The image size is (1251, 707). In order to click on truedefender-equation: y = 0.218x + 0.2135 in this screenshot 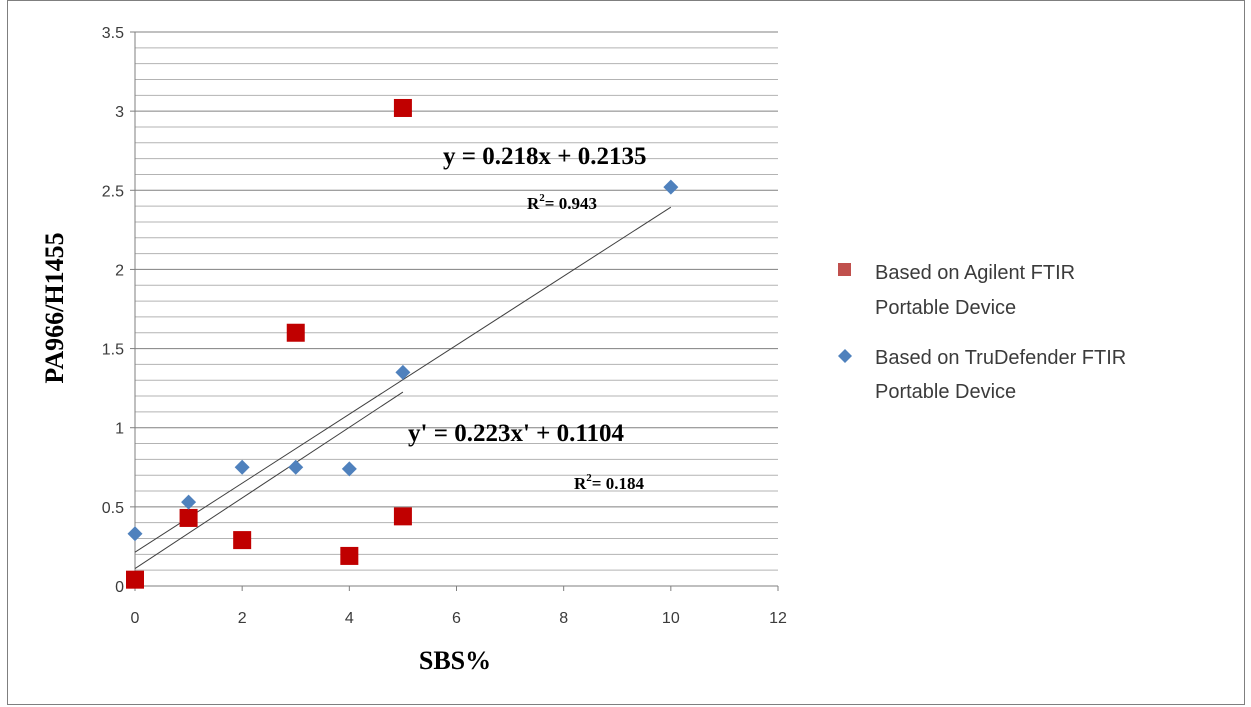, I will do `click(545, 156)`.